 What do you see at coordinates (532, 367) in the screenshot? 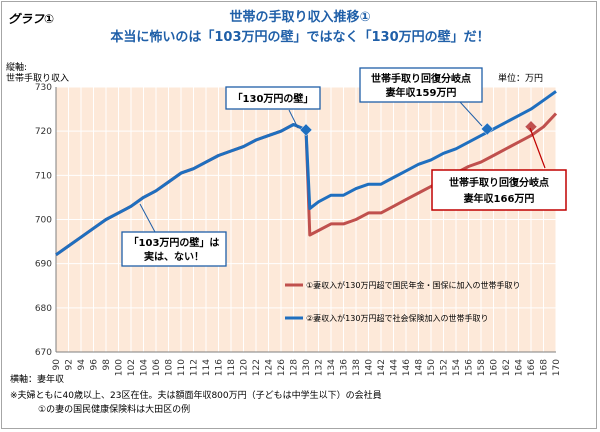
I see `x-tick-label: 166` at bounding box center [532, 367].